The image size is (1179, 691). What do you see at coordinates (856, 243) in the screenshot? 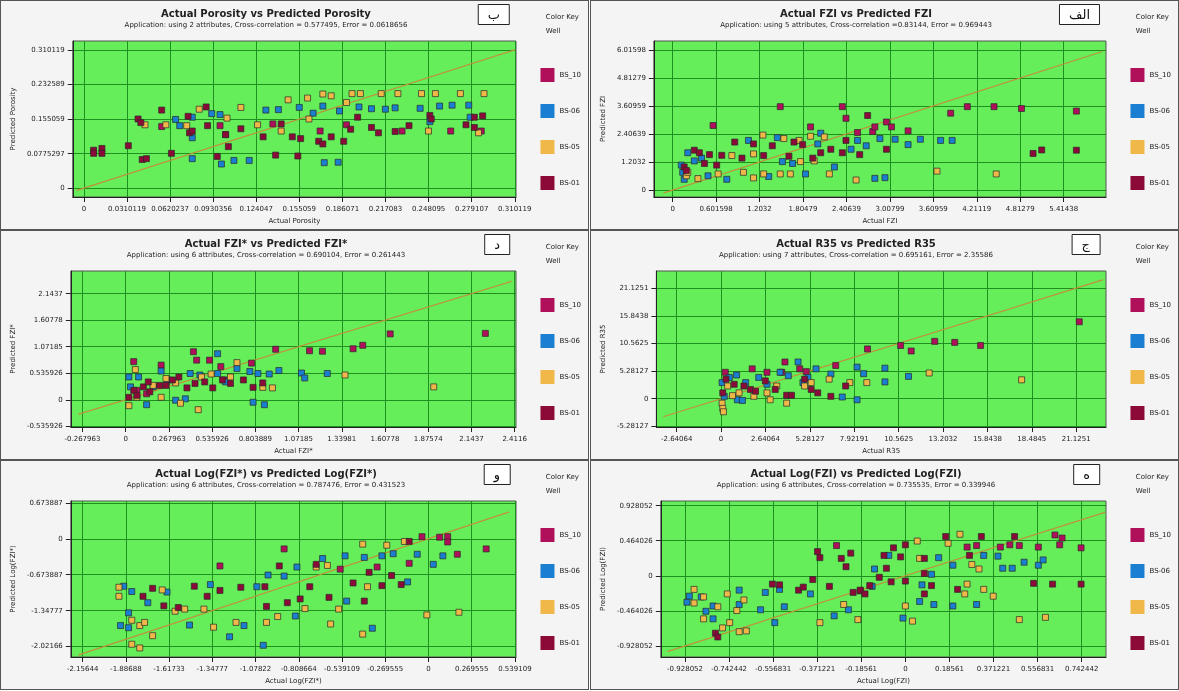
I see `chart-title: Actual R35 vs Predicted R35` at bounding box center [856, 243].